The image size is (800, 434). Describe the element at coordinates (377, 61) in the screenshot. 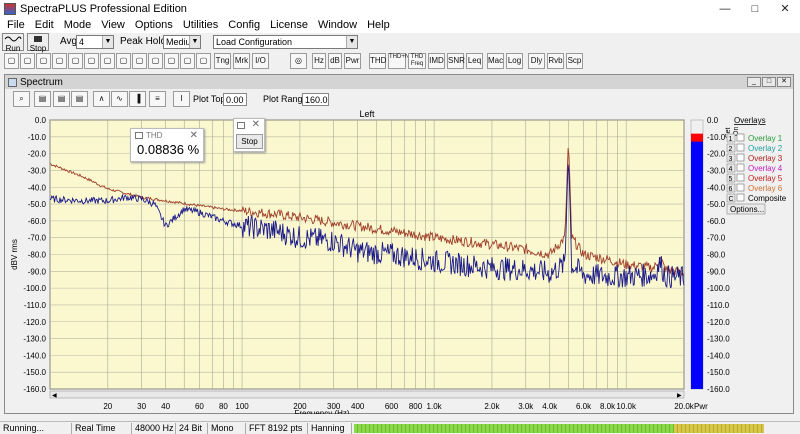

I see `tool-button-thd: THD` at that location.